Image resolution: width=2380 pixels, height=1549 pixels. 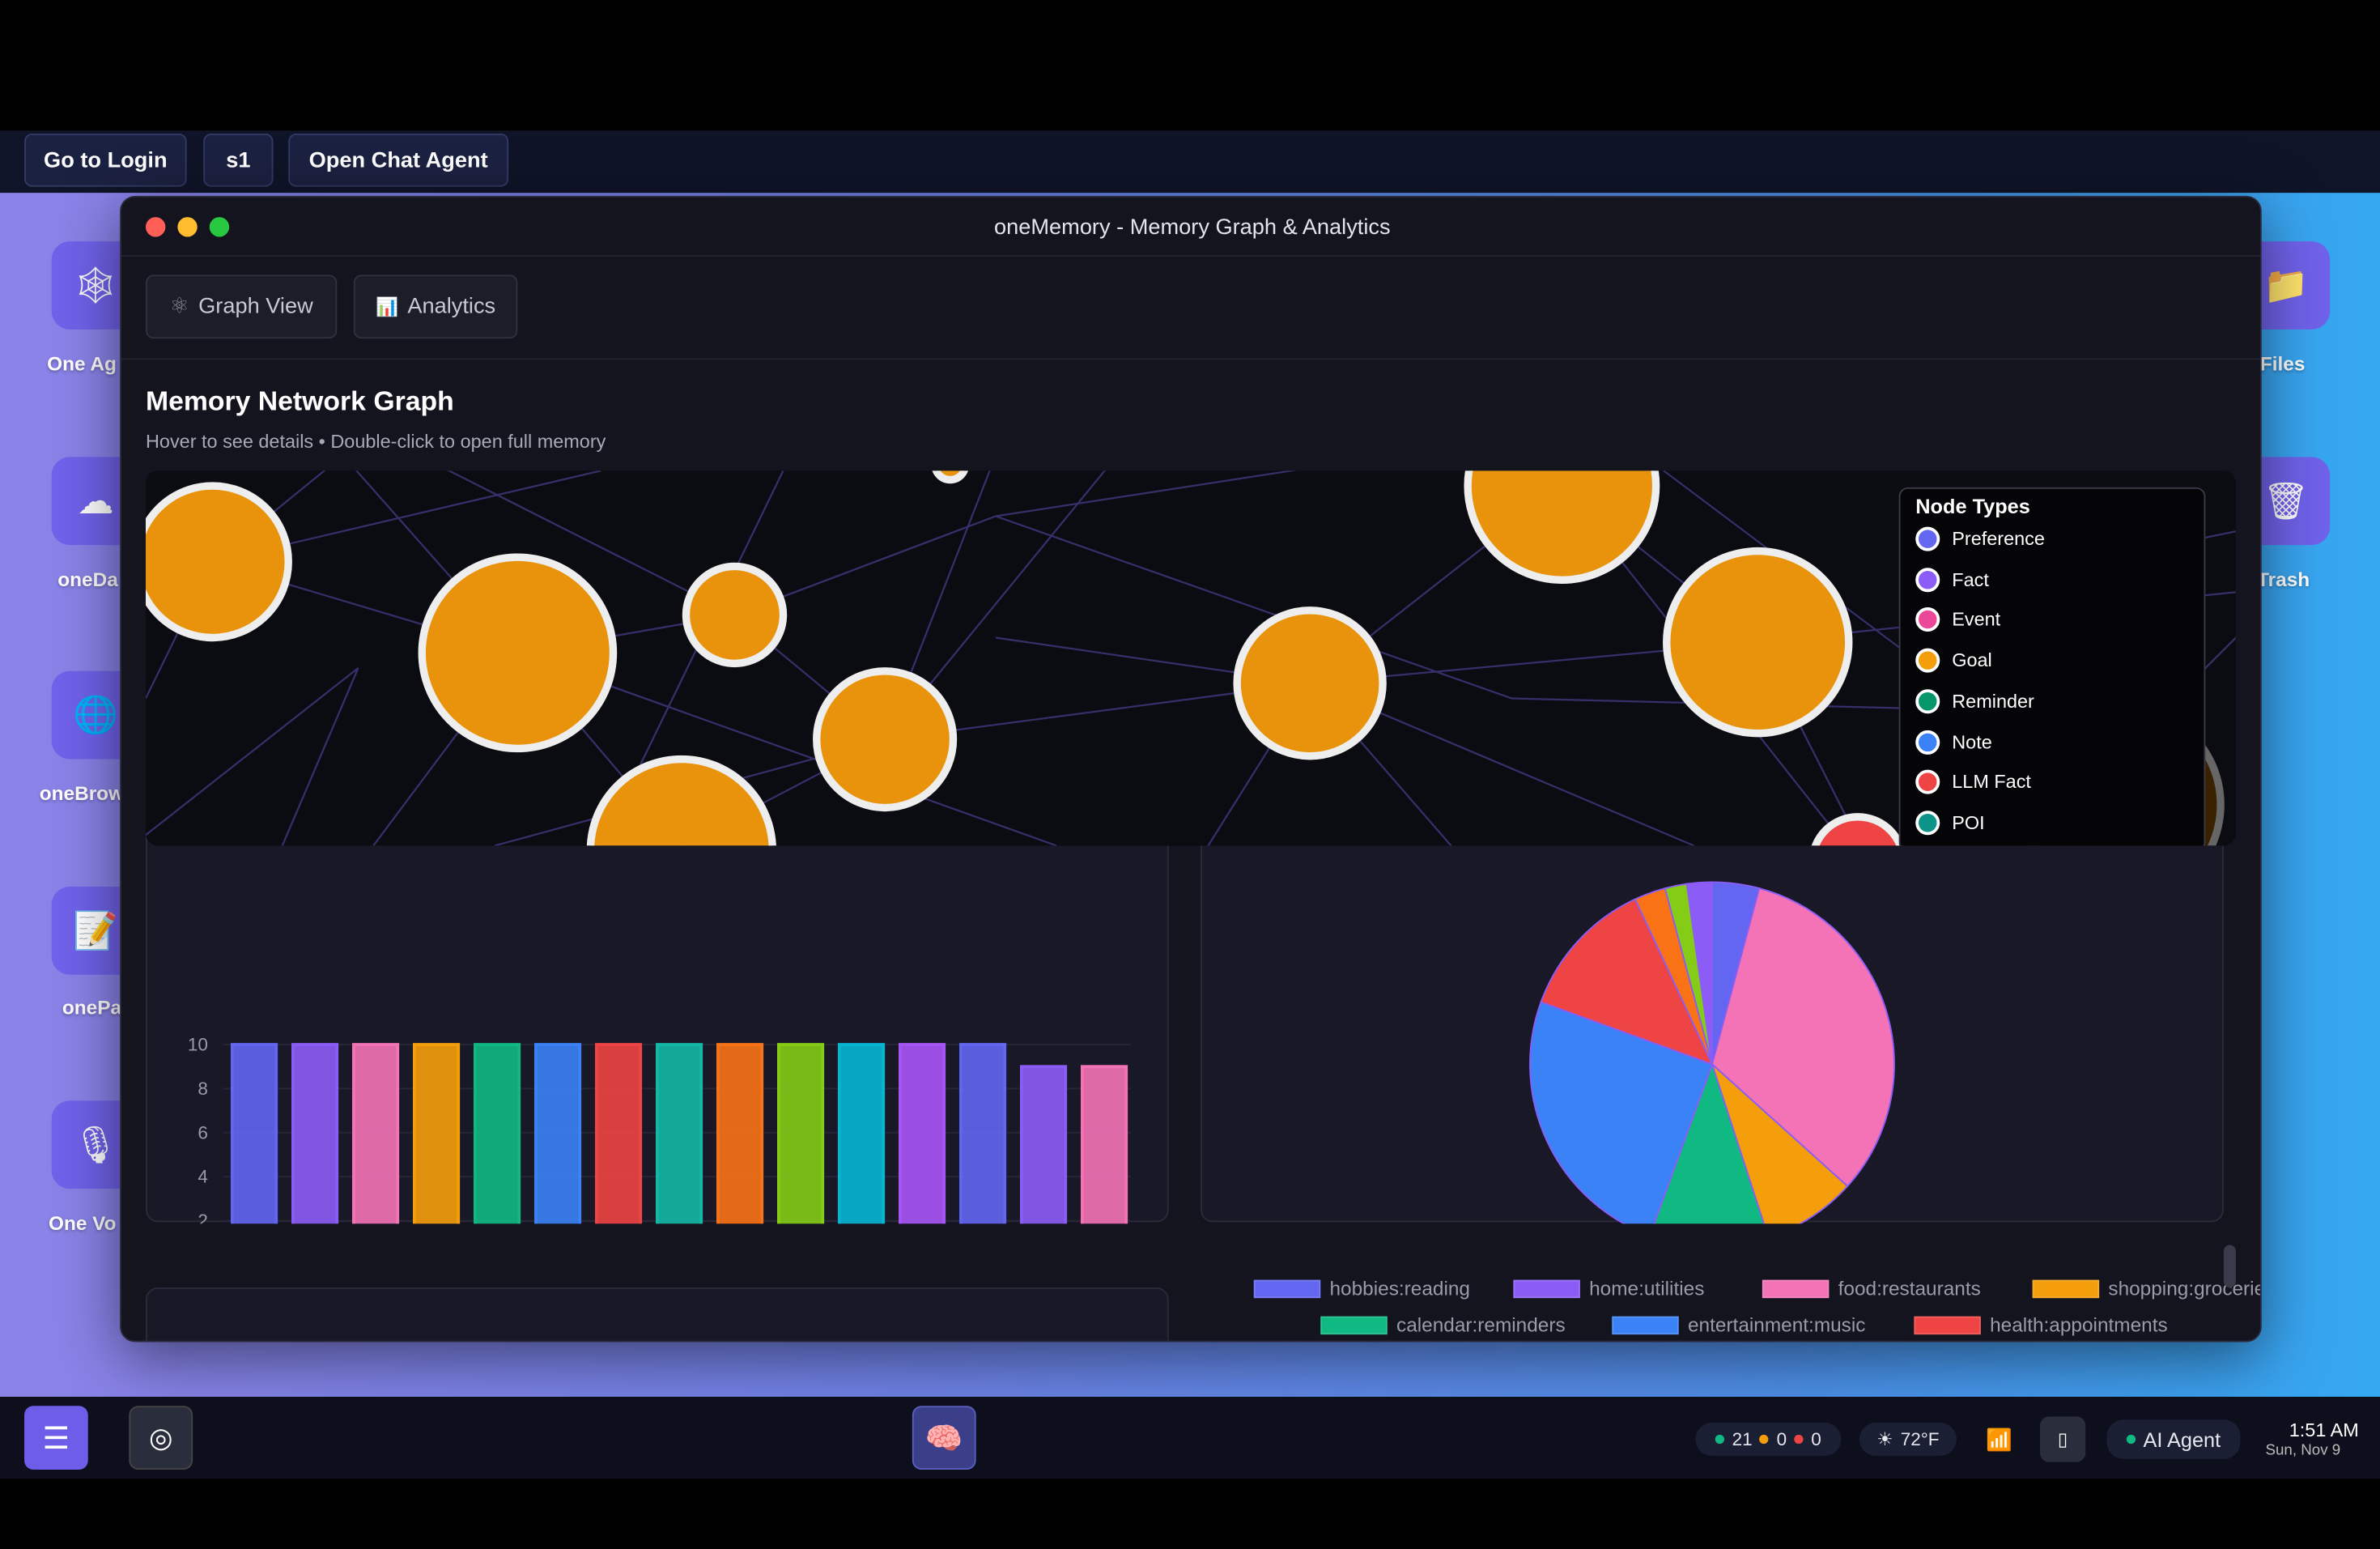 What do you see at coordinates (106, 160) in the screenshot?
I see `go-to-login-button: Go to Login` at bounding box center [106, 160].